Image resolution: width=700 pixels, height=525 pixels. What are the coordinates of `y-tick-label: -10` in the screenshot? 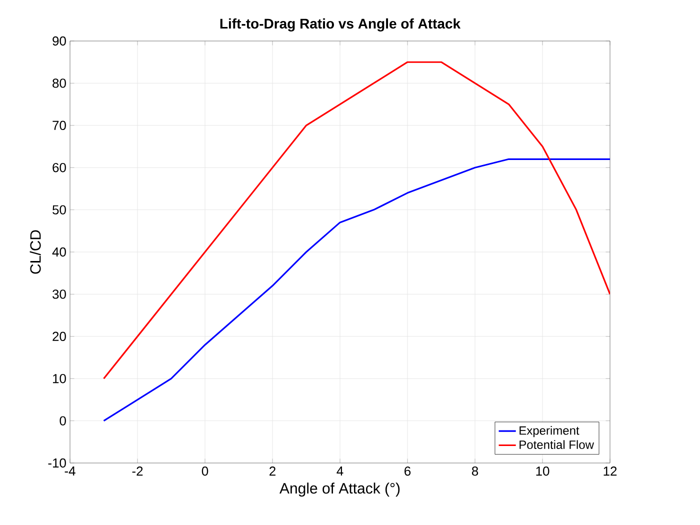 It's located at (57, 463).